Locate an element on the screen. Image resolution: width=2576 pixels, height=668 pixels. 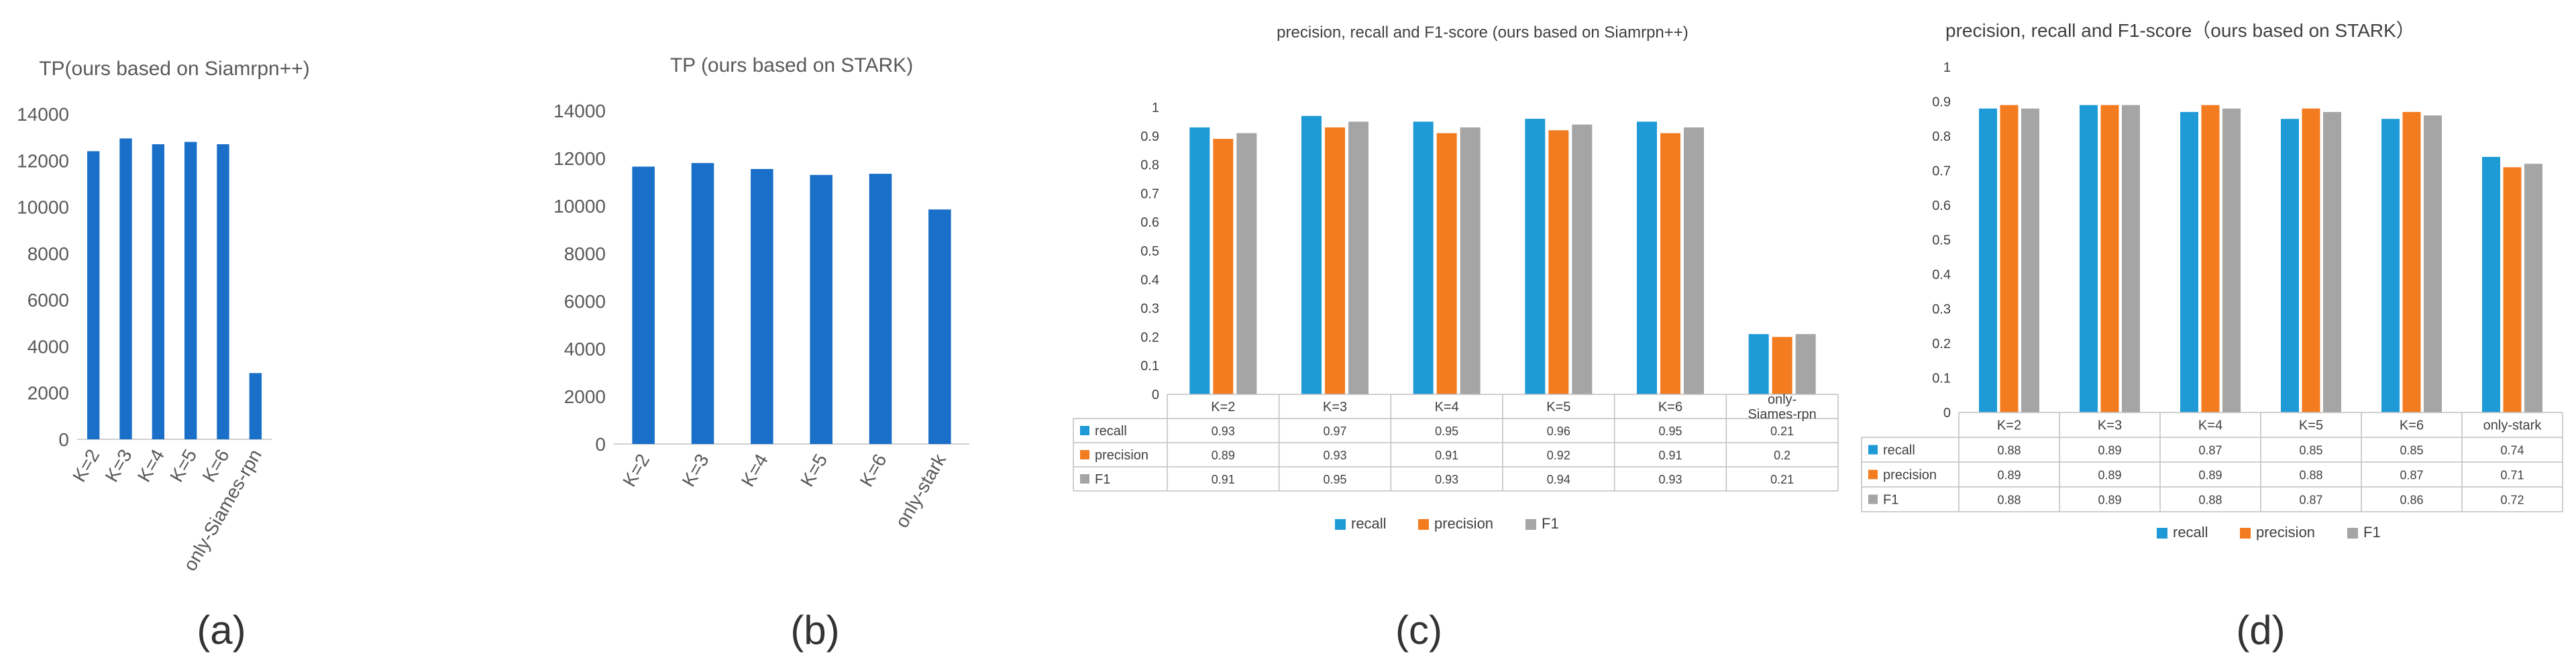
legend-label: recall is located at coordinates (1369, 523).